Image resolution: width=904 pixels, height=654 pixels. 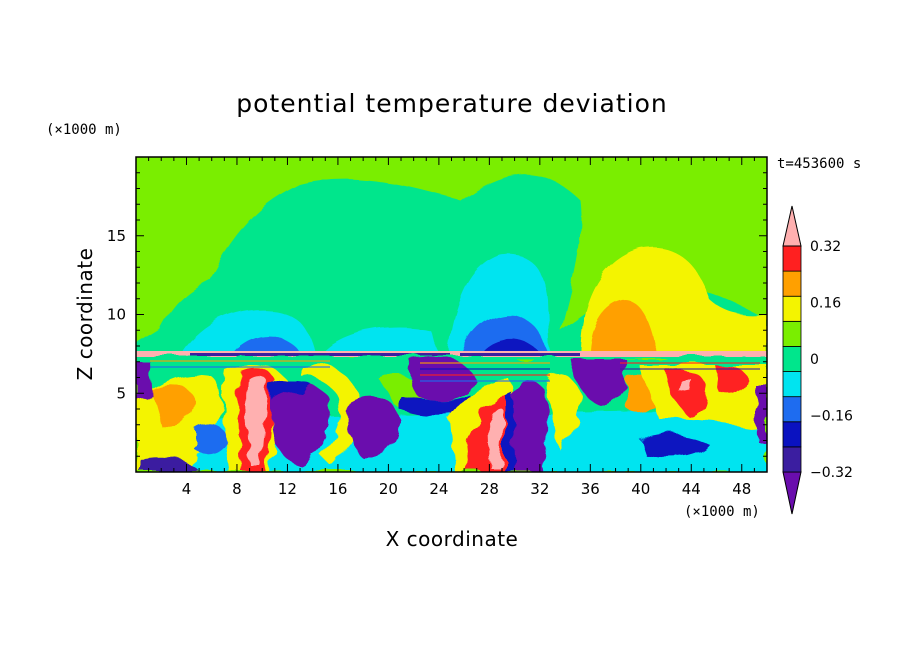 What do you see at coordinates (831, 473) in the screenshot?
I see `colorbar-tick-label: −0.32` at bounding box center [831, 473].